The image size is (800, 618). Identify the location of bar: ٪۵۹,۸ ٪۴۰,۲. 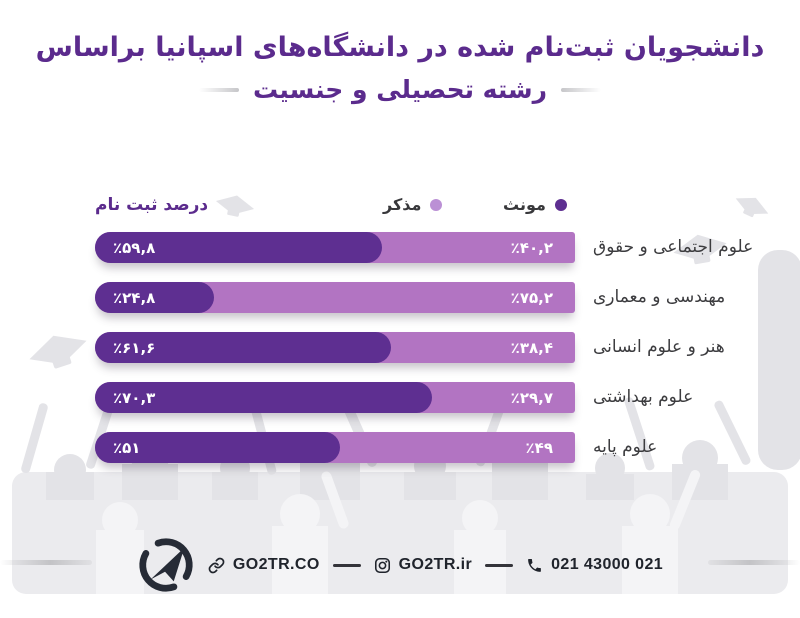
(335, 247).